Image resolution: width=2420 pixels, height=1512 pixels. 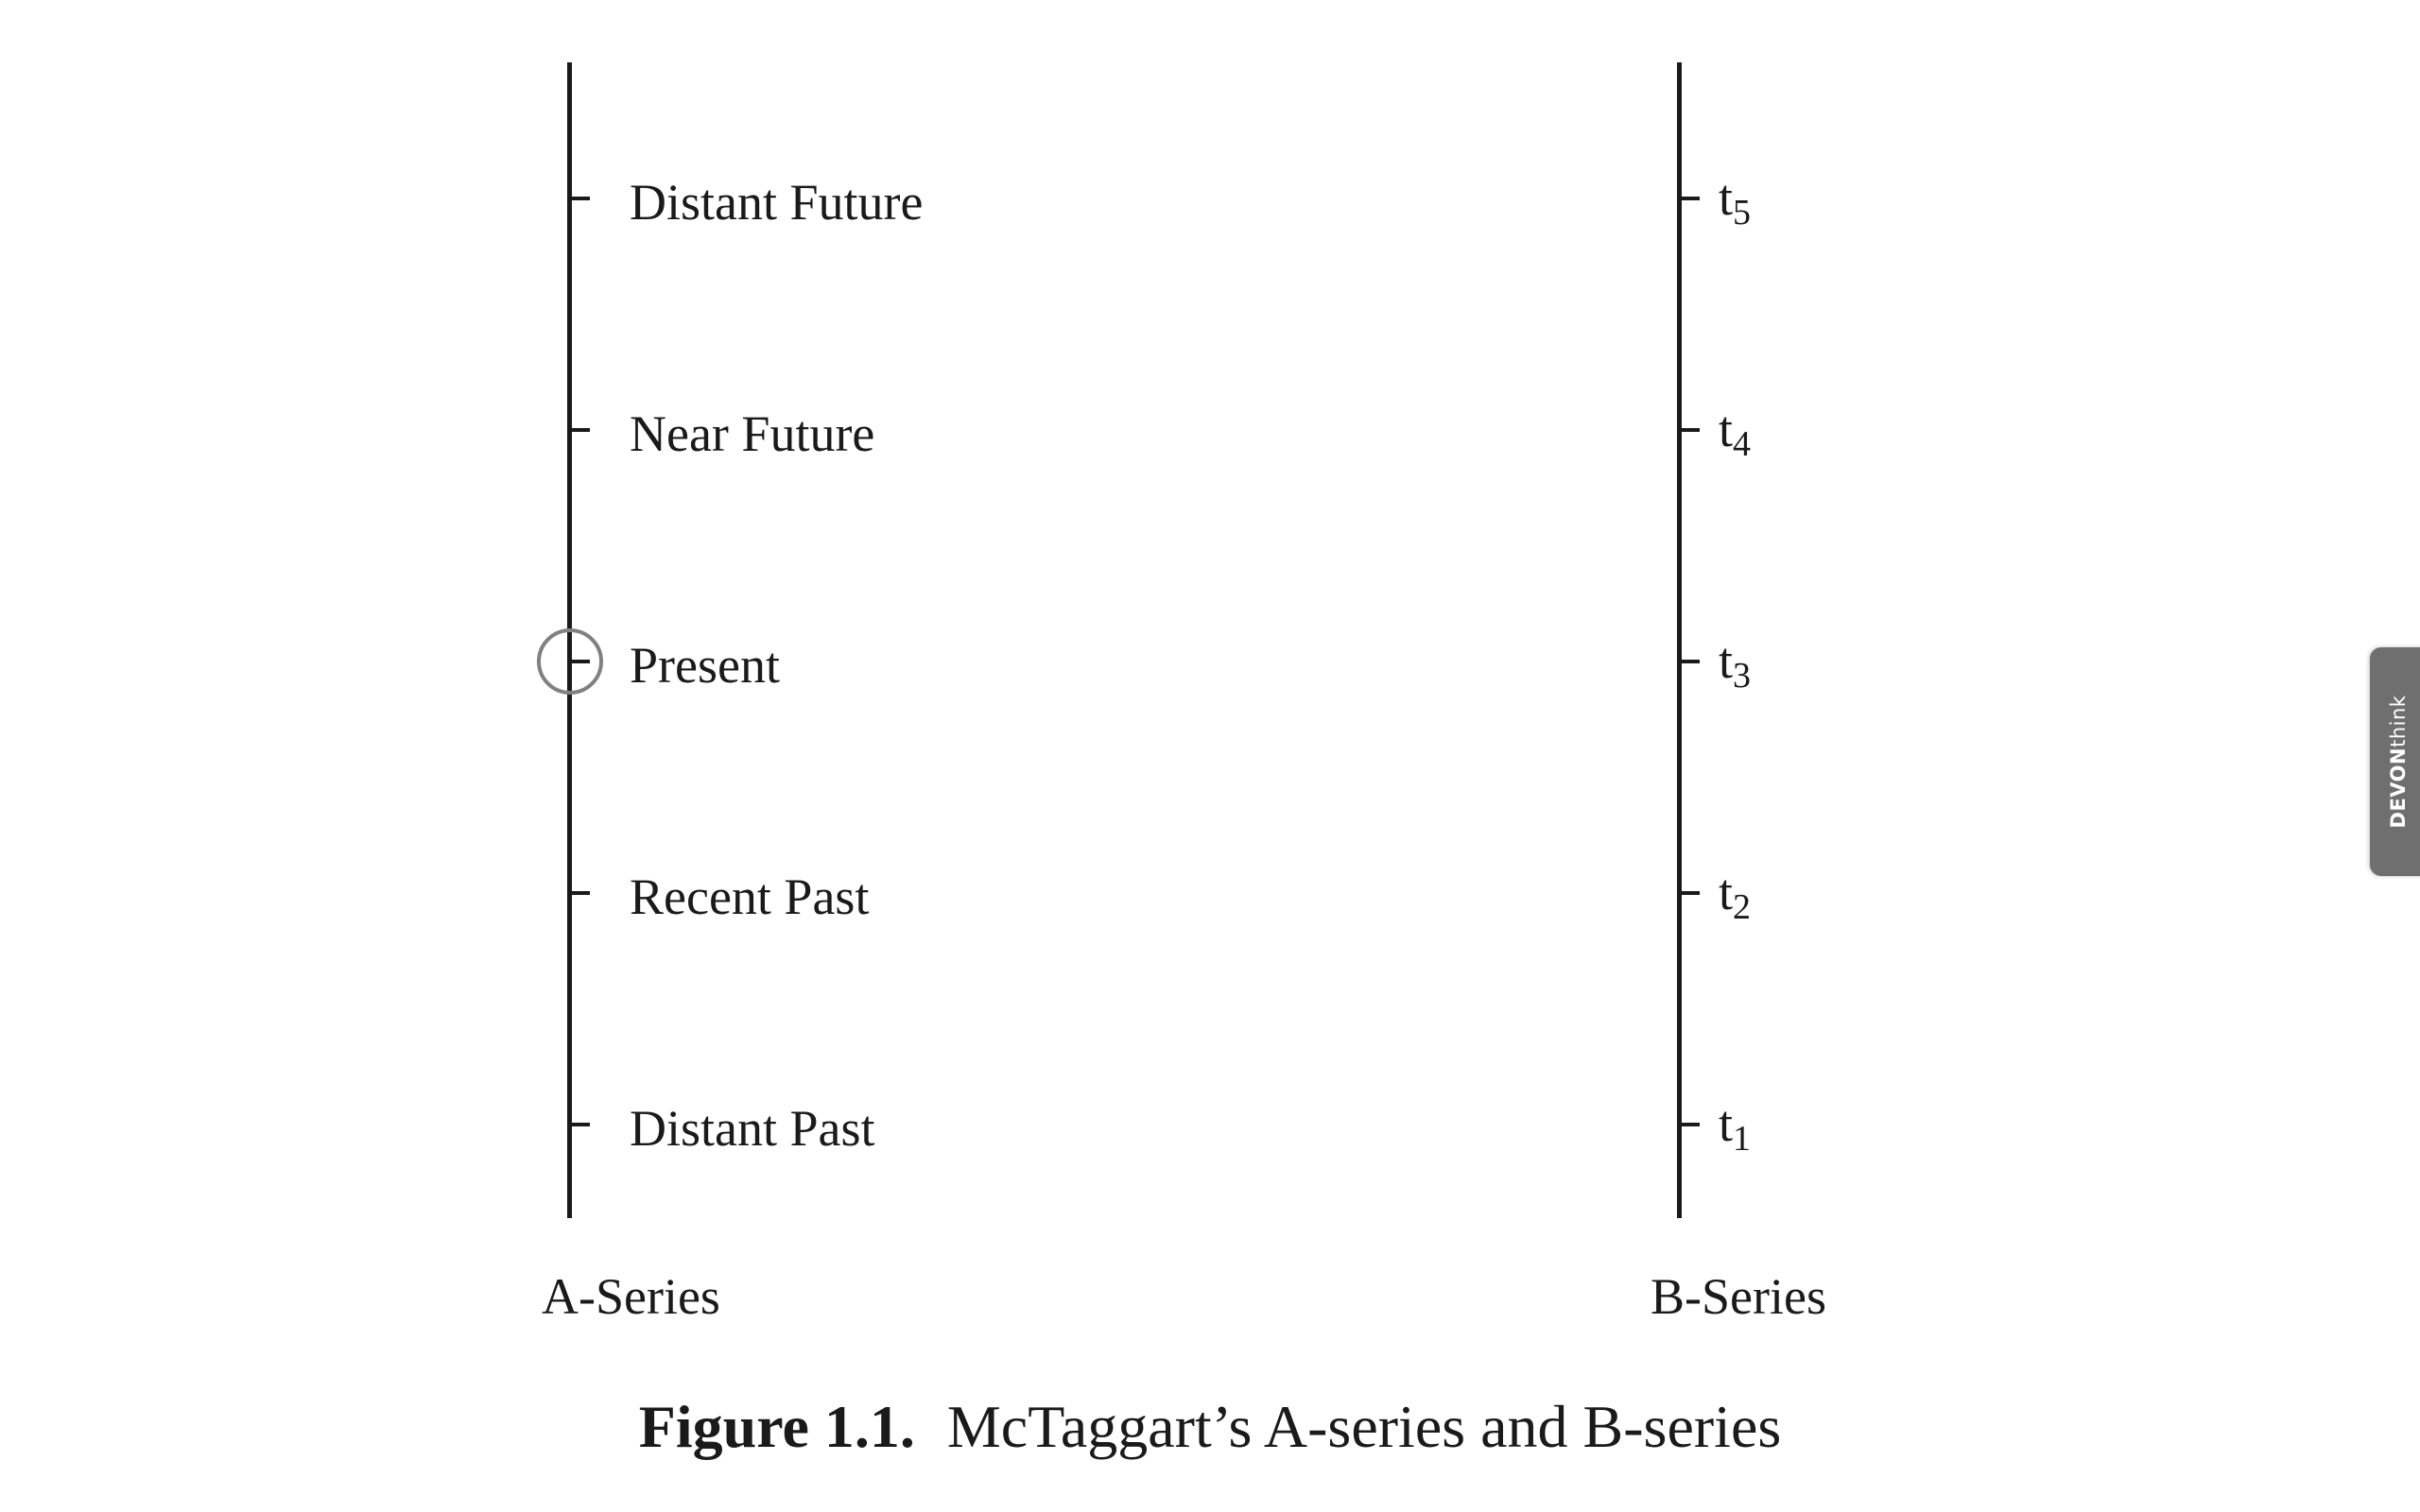 I want to click on a-series-tick-distant-future, so click(x=580, y=198).